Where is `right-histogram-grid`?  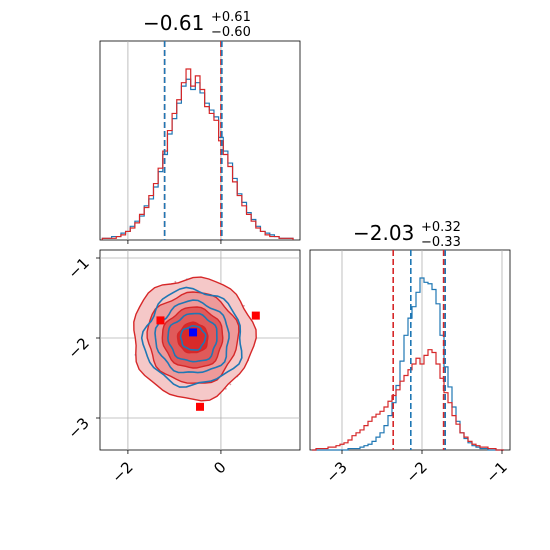
right-histogram-grid is located at coordinates (422, 350).